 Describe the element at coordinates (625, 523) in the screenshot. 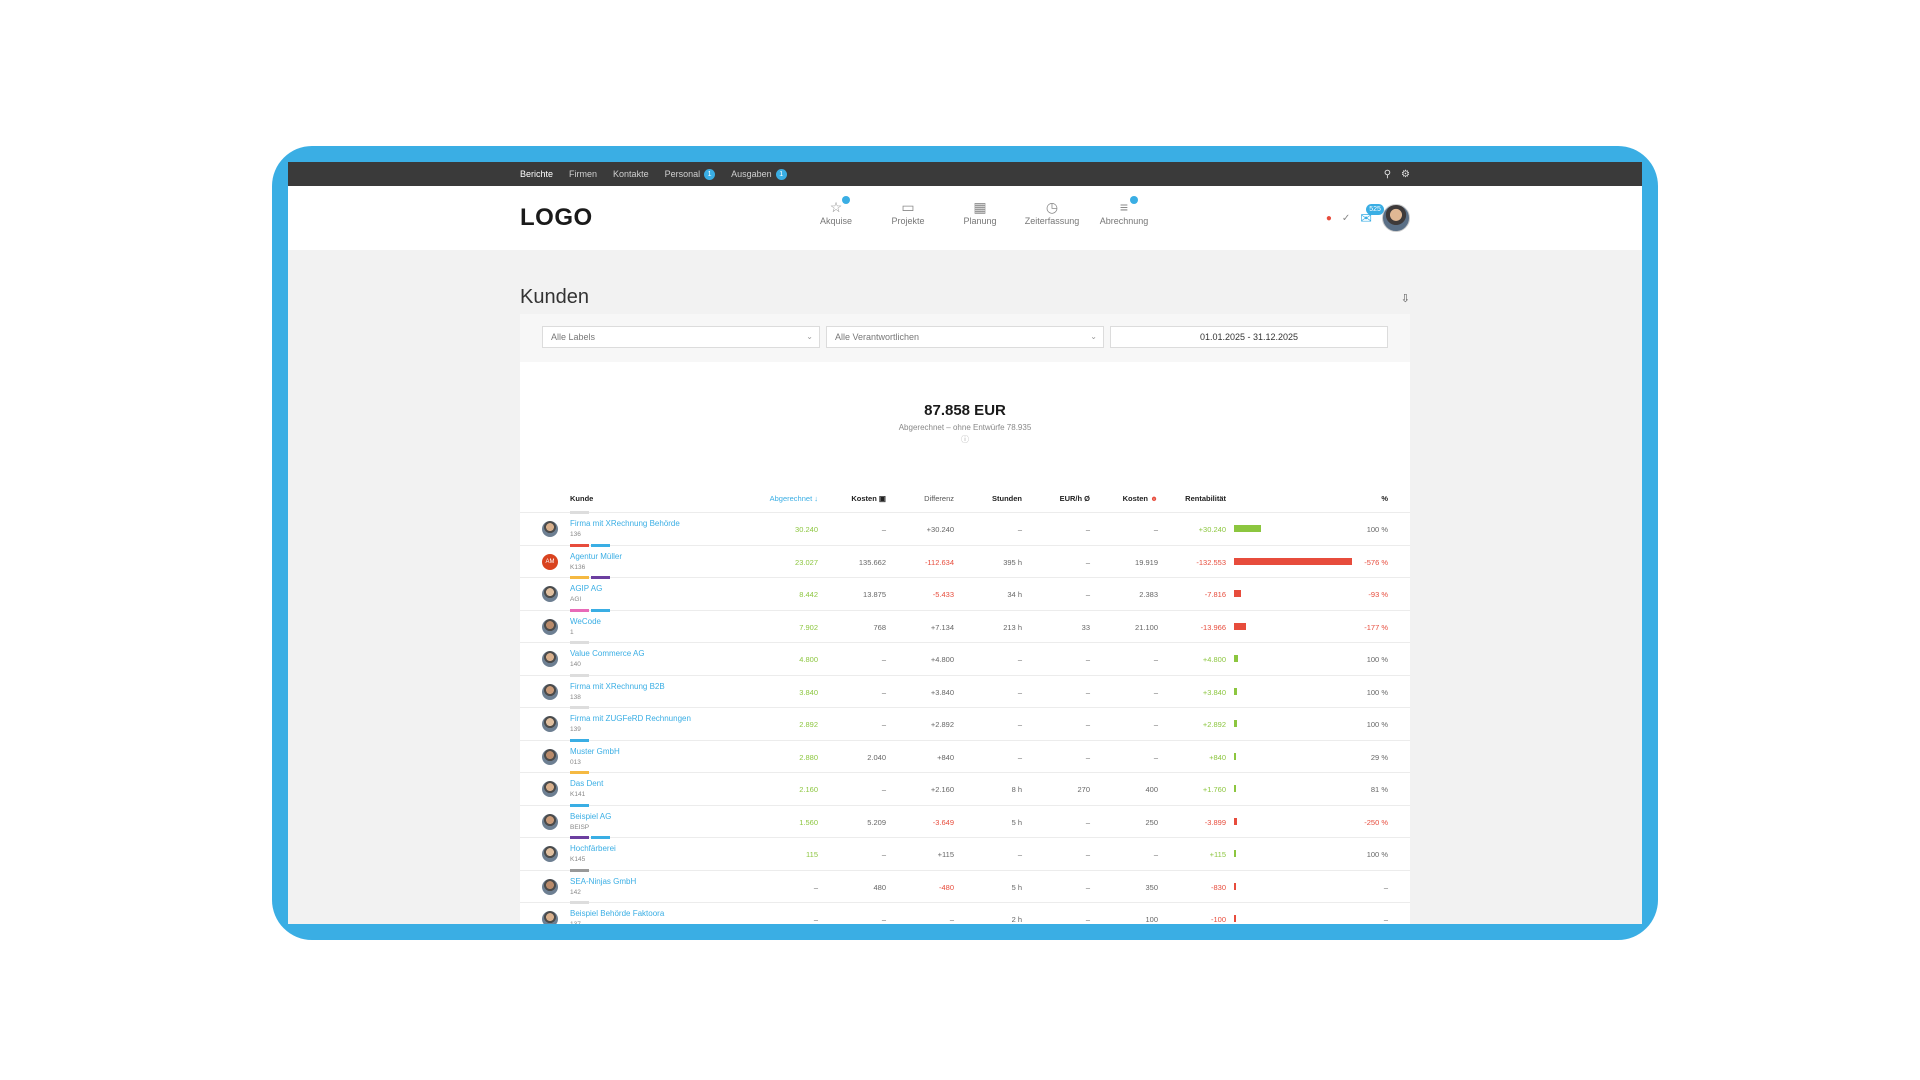

I see `customer-name: Firma mit XRechnung Behörde` at that location.